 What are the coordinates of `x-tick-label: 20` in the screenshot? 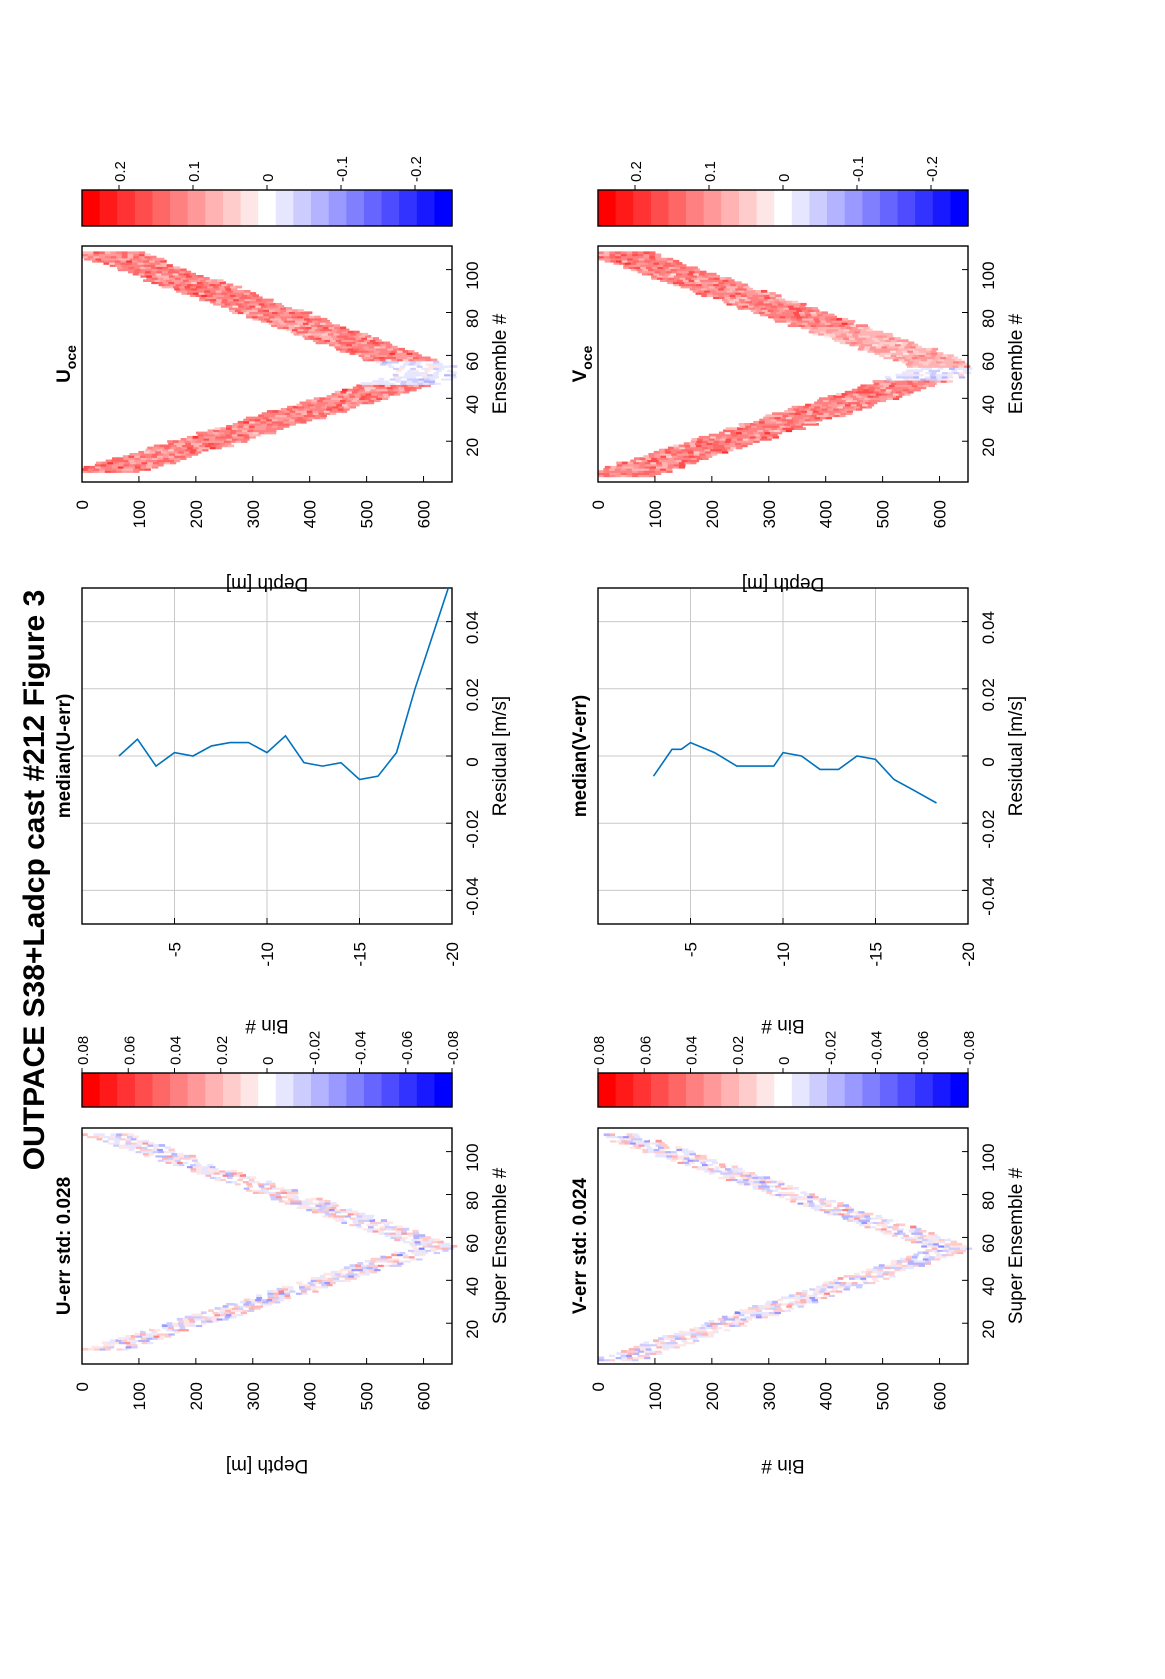 It's located at (472, 447).